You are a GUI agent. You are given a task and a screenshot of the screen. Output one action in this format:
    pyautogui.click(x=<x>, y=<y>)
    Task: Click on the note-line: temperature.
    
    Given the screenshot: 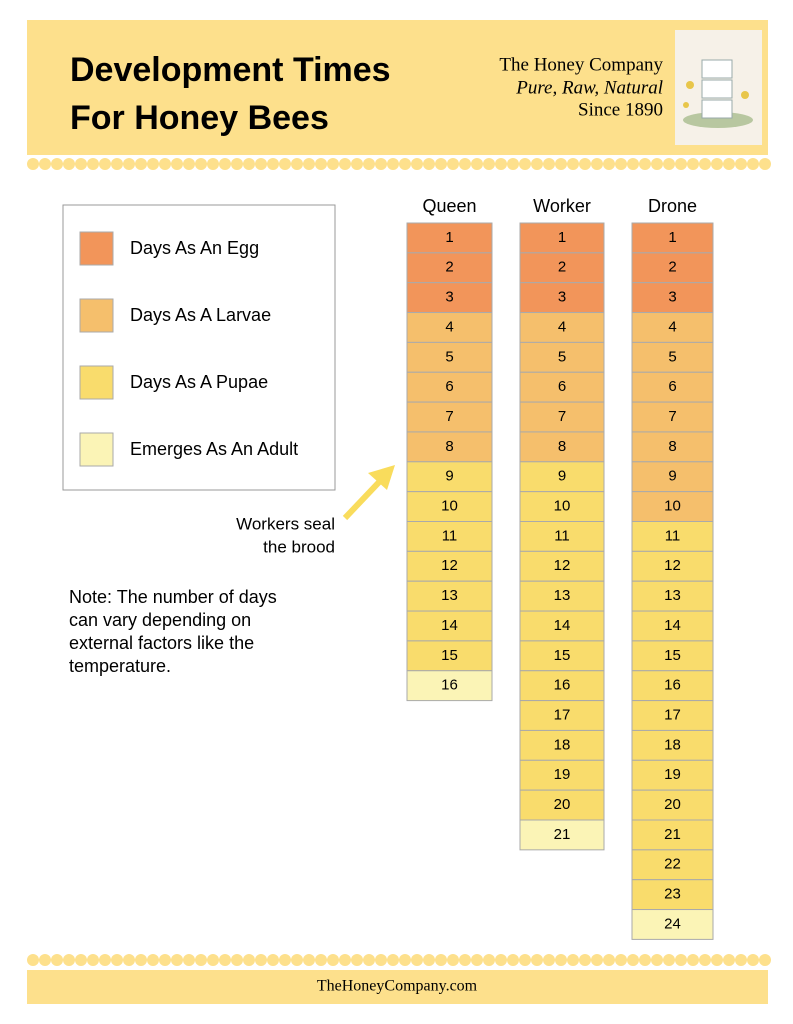 What is the action you would take?
    pyautogui.click(x=120, y=666)
    